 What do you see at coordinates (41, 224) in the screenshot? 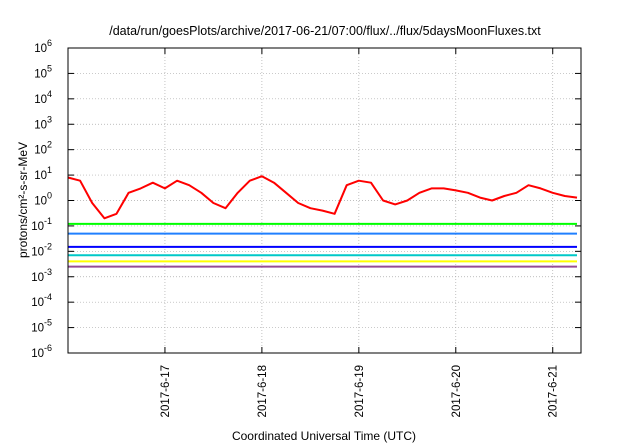
I see `y-tick-label: 10⁻¹` at bounding box center [41, 224].